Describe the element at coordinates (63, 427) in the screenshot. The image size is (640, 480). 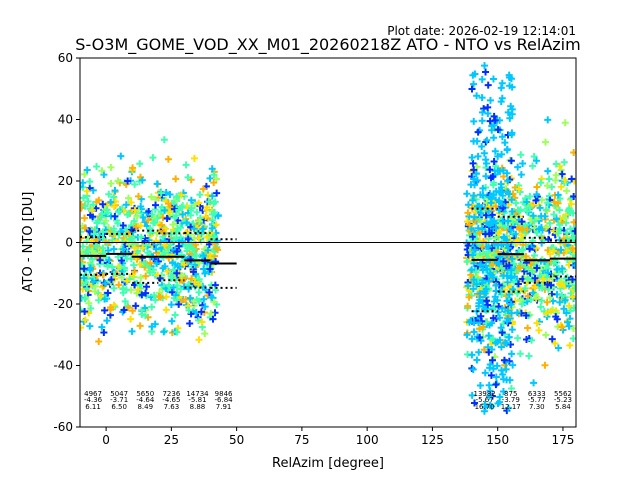
I see `y-tick-label: -60` at that location.